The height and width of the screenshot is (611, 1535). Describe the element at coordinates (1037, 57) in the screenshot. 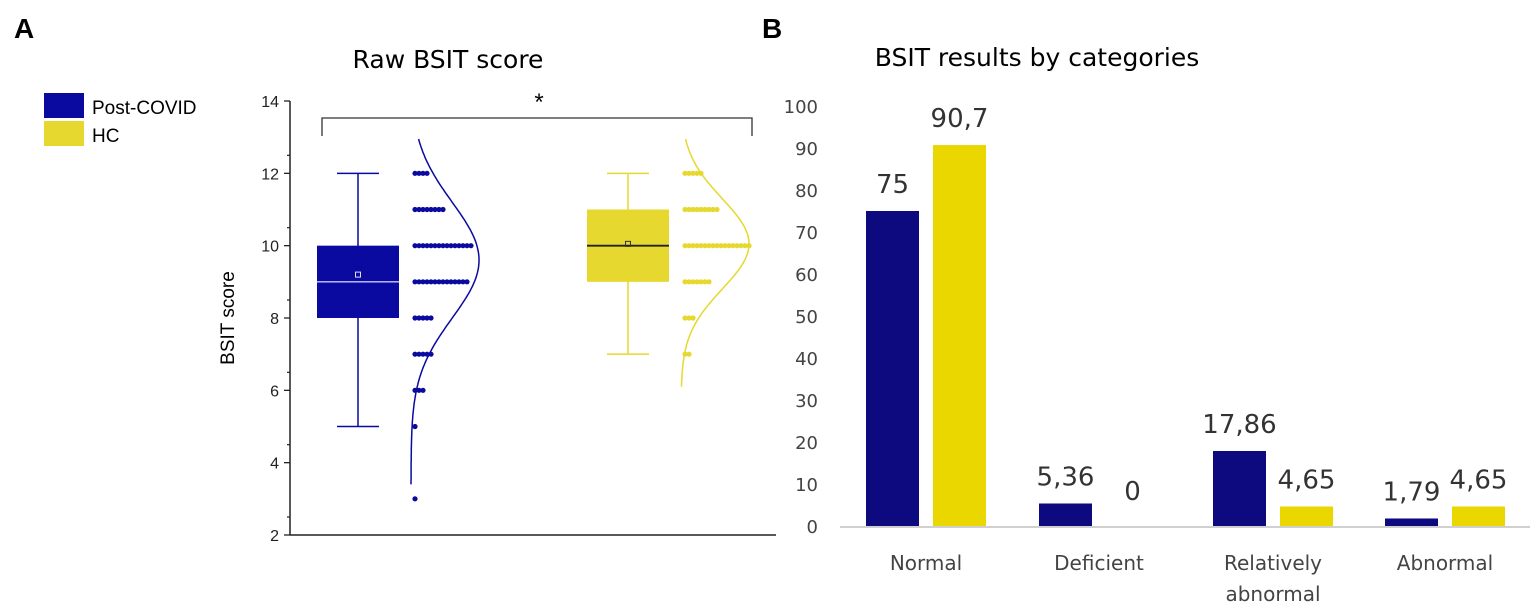

I see `chart-b-title: BSIT results by categories` at that location.